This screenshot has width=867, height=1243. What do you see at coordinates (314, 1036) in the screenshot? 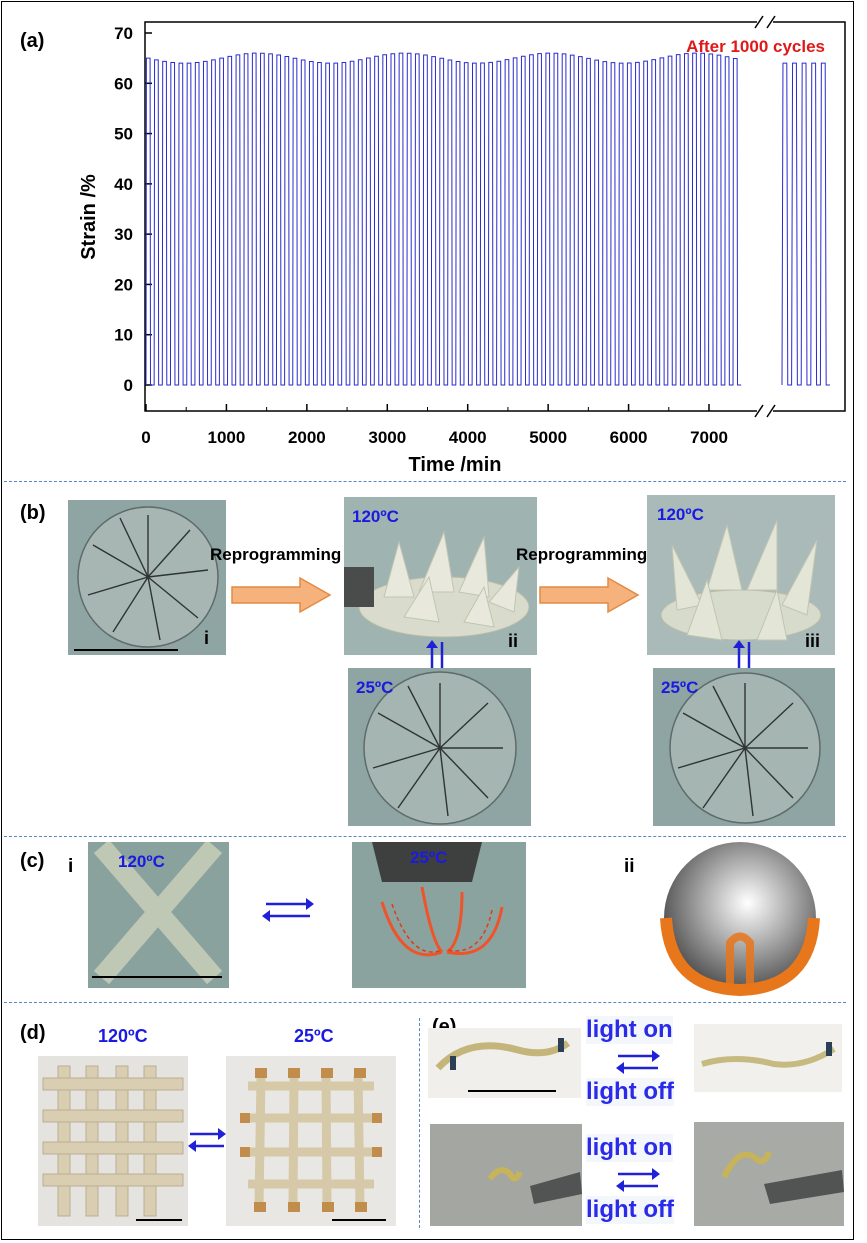
I see `d-temp-cold: 25ºC` at bounding box center [314, 1036].